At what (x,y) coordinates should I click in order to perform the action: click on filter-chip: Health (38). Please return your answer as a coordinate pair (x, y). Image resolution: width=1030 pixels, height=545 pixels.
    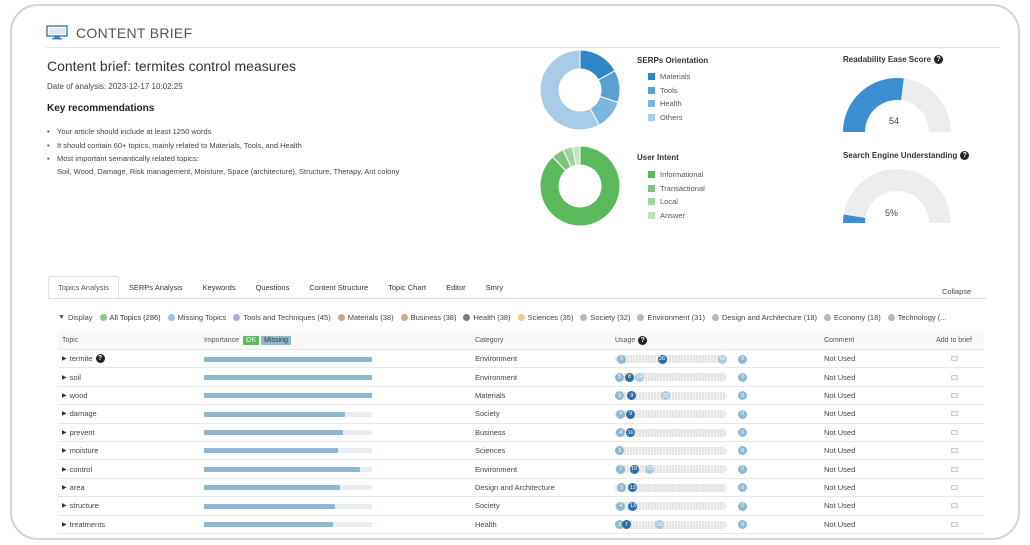
    Looking at the image, I should click on (487, 317).